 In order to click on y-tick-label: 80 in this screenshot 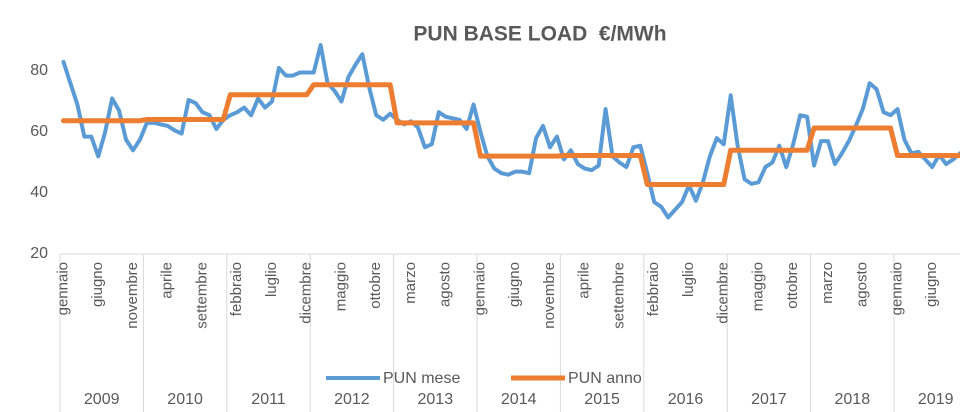, I will do `click(39, 70)`.